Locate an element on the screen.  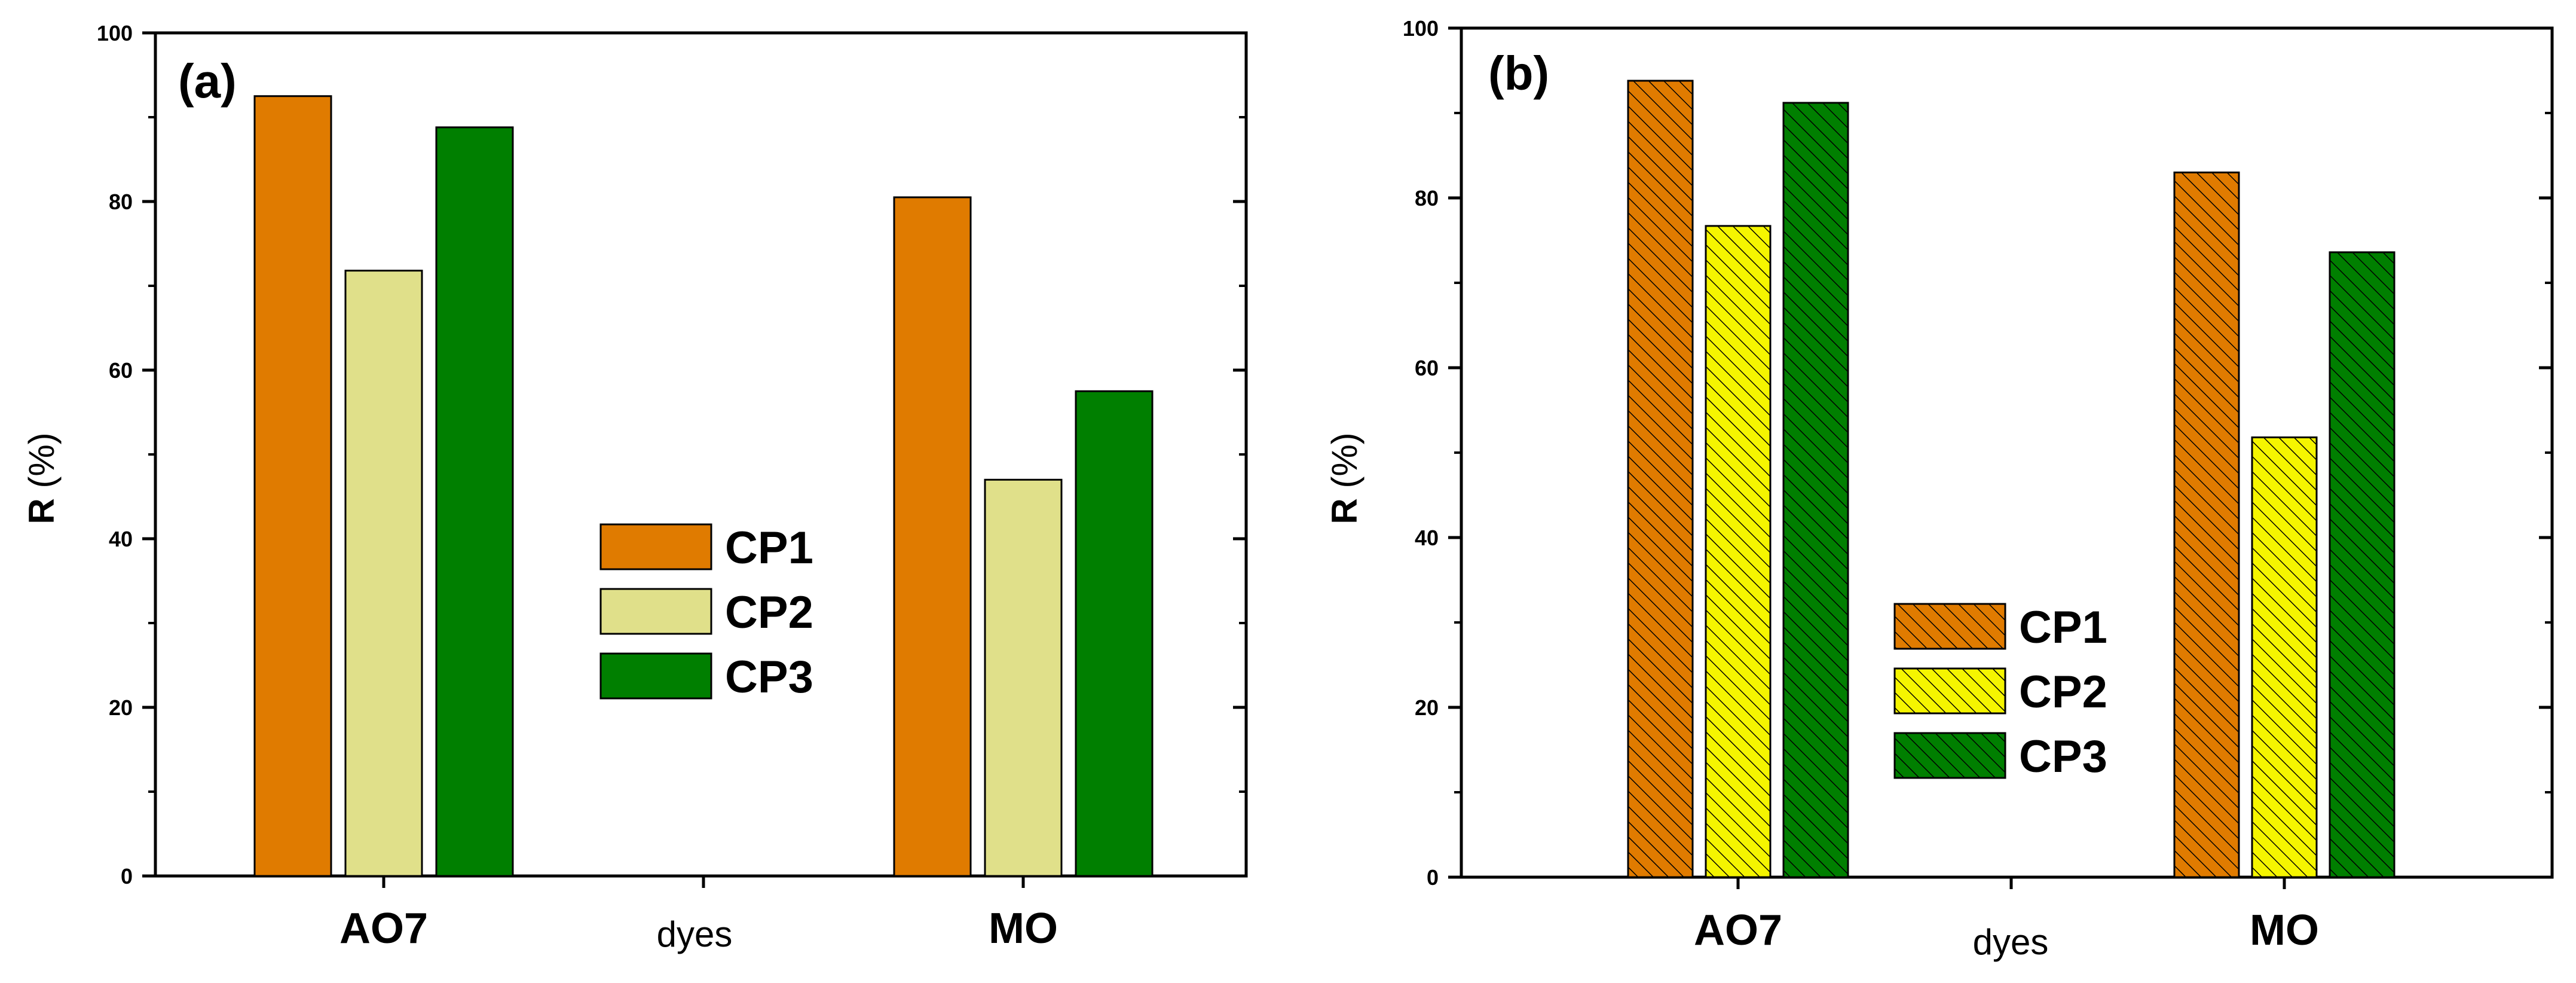
legend-b: CP1 CP2 CP3 is located at coordinates (2000, 692).